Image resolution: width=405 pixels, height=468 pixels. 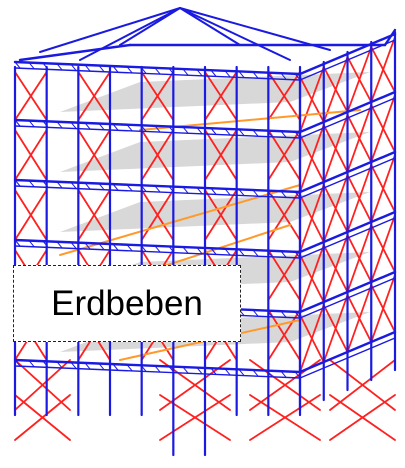 I want to click on roof-pyramid, so click(x=185, y=34).